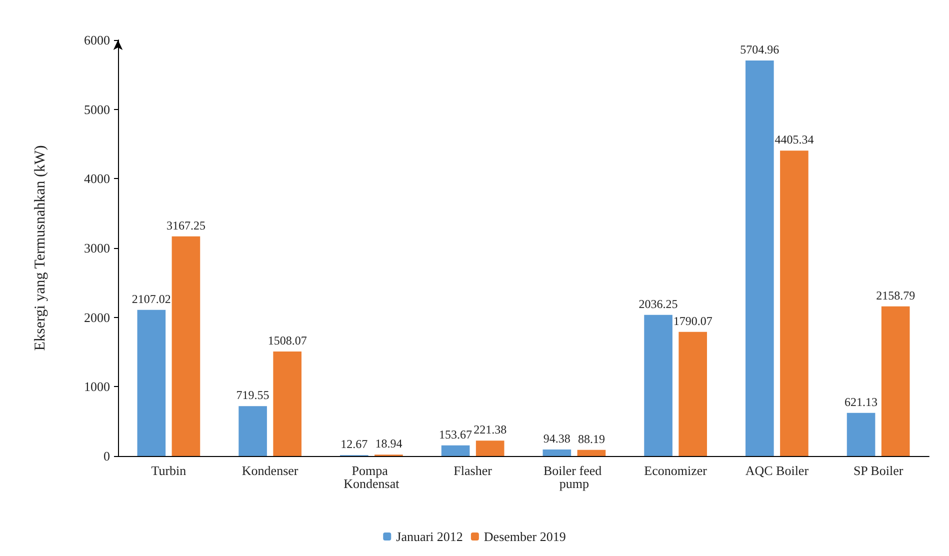 This screenshot has height=556, width=949. I want to click on data-label: 1508.07, so click(287, 340).